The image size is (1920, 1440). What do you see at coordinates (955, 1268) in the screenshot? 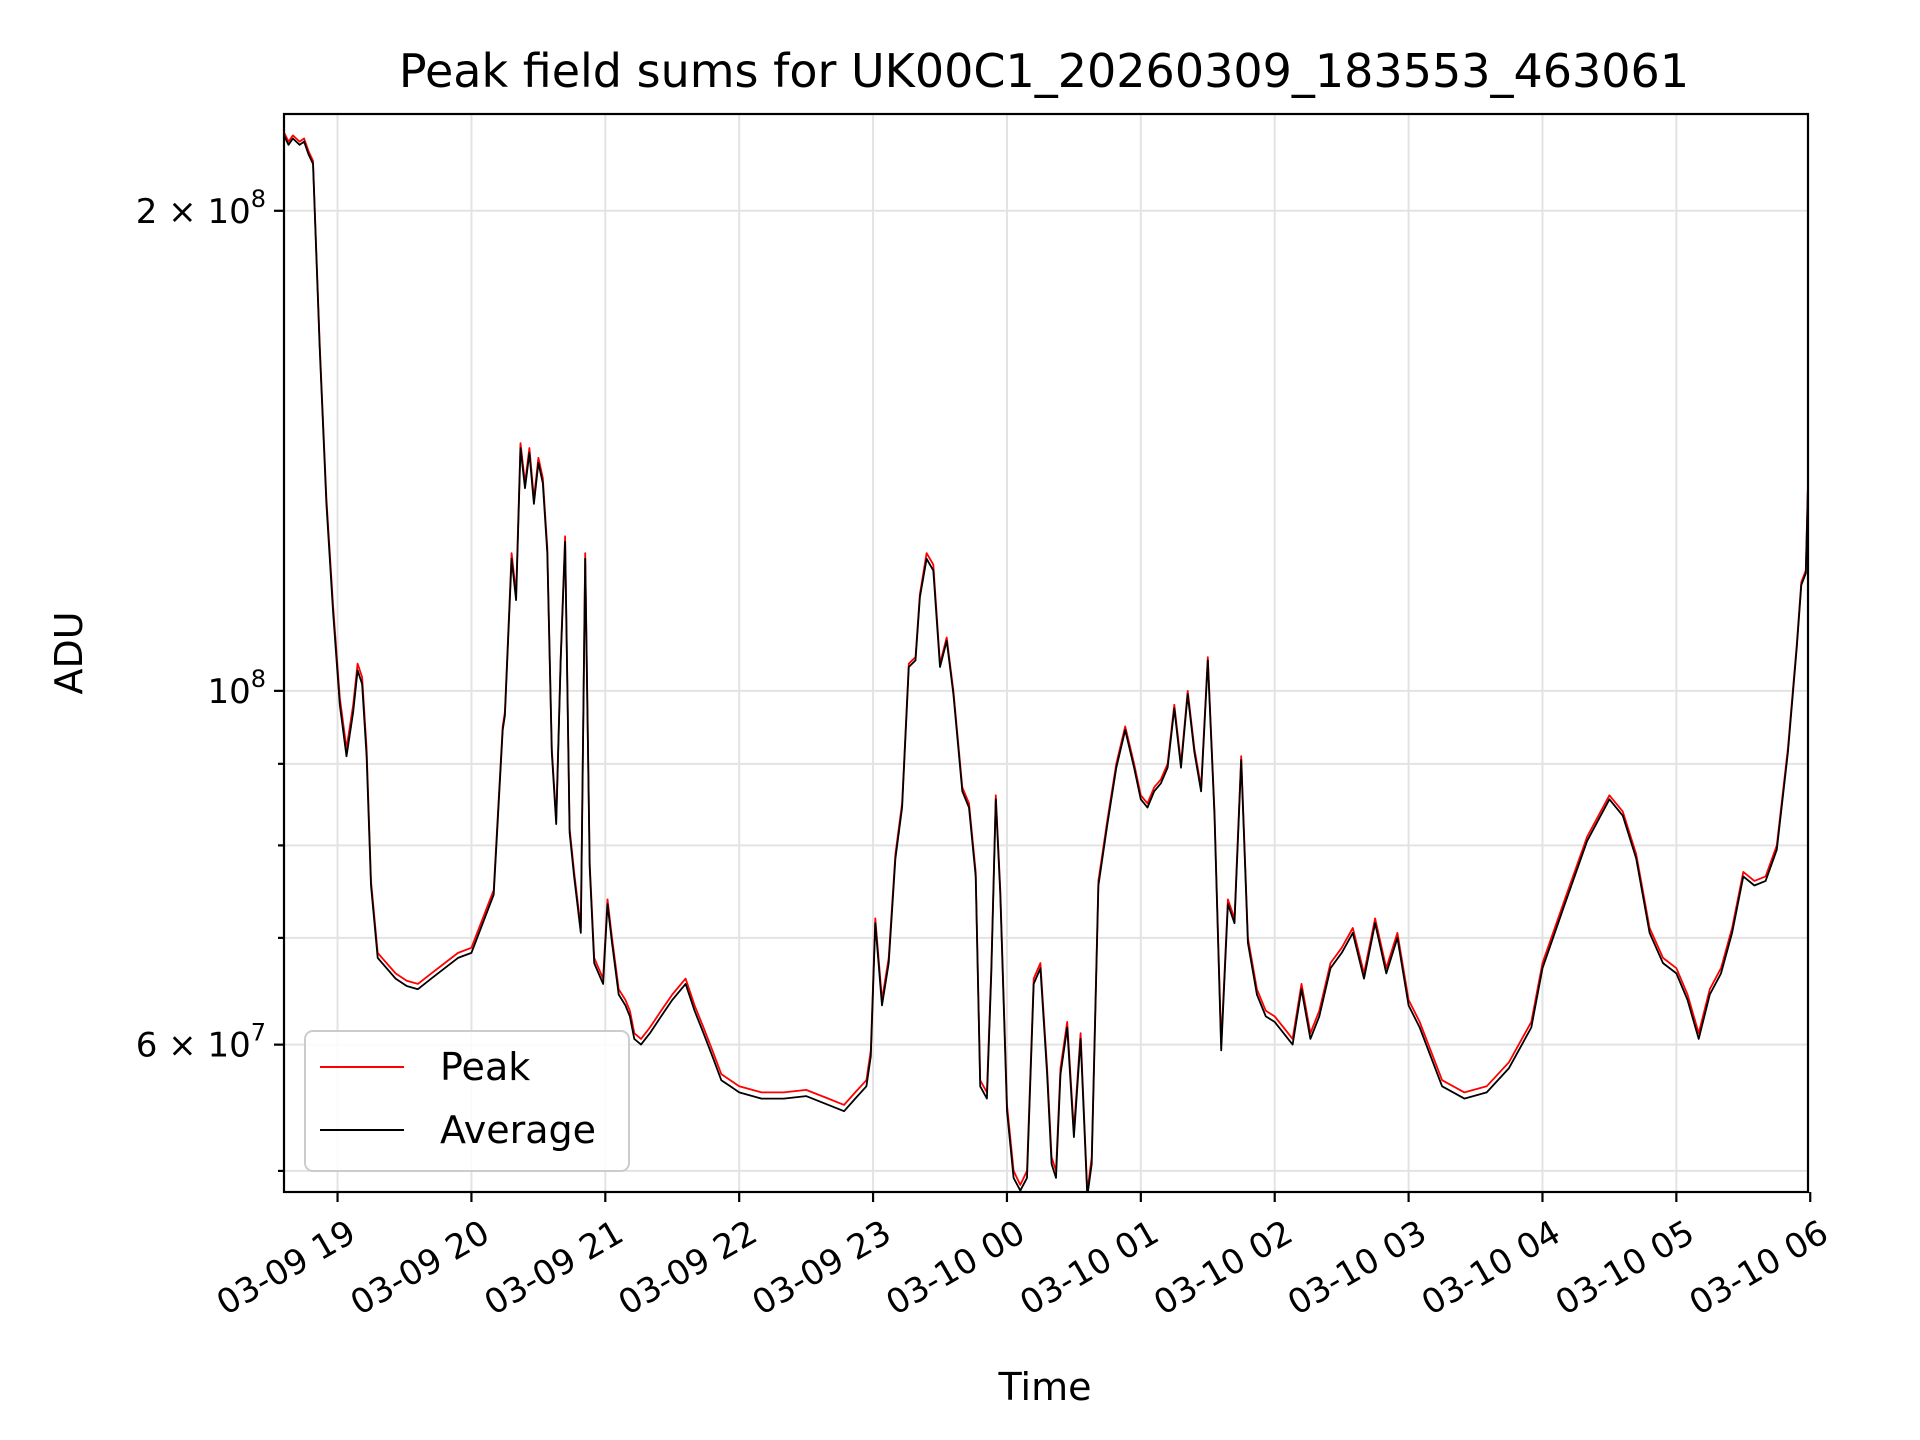
I see `x-tick-label: 03-10 00` at bounding box center [955, 1268].